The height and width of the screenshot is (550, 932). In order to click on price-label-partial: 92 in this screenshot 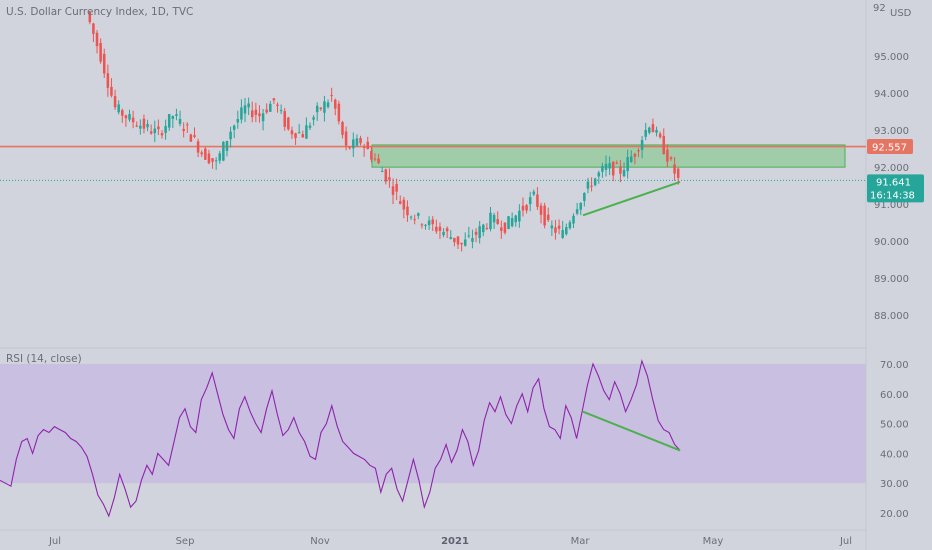, I will do `click(879, 8)`.